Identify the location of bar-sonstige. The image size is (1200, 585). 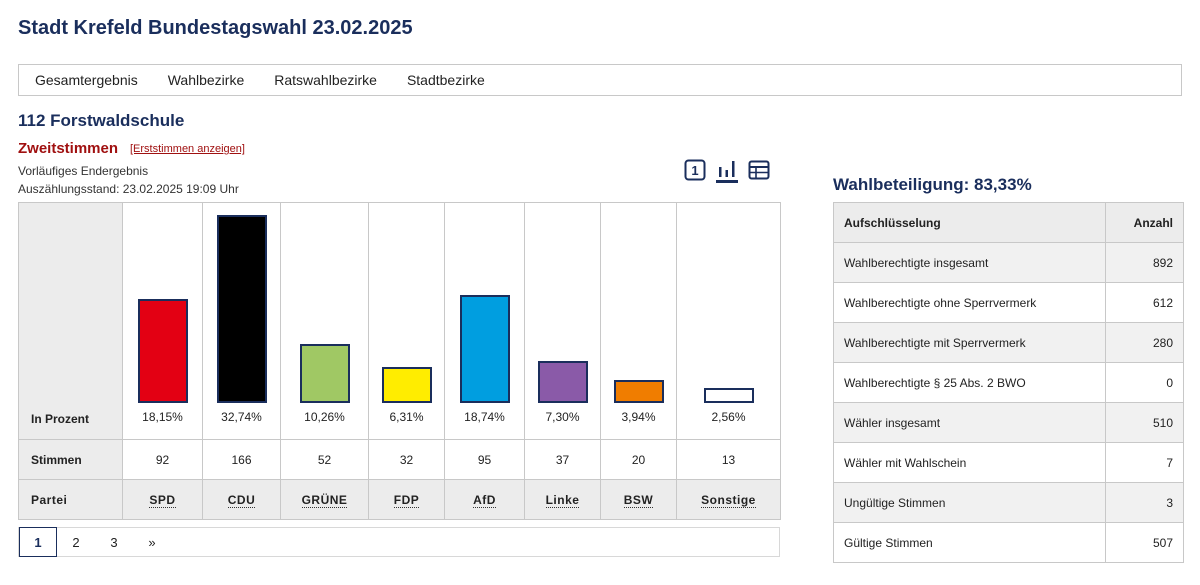
(728, 395).